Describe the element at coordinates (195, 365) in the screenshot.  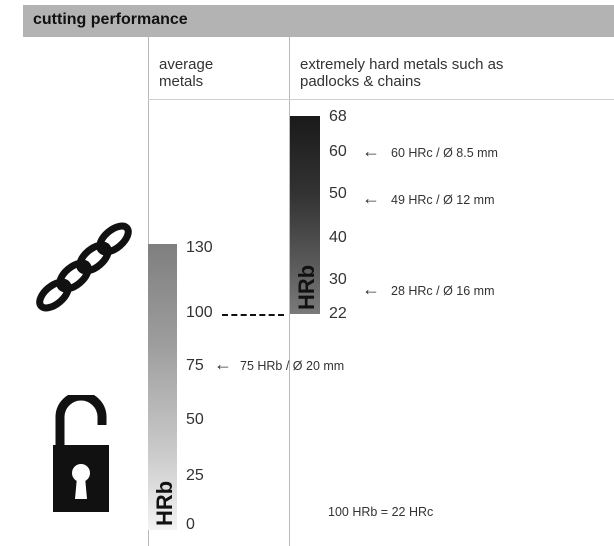
I see `average-tick-75: 75` at that location.